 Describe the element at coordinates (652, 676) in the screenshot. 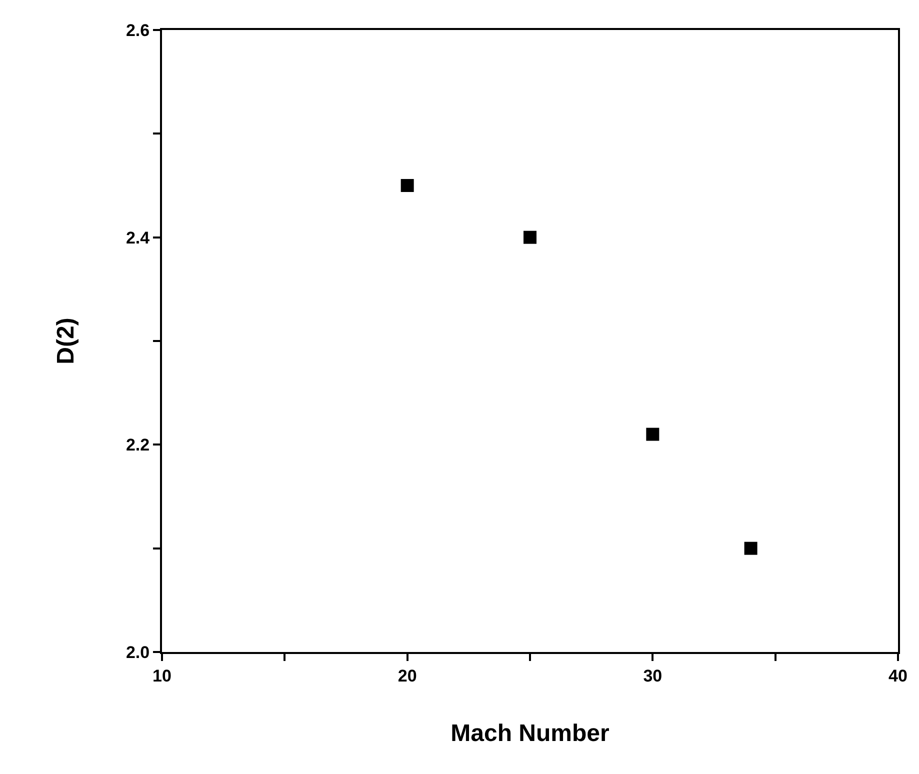

I see `x-tick-label: 30` at that location.